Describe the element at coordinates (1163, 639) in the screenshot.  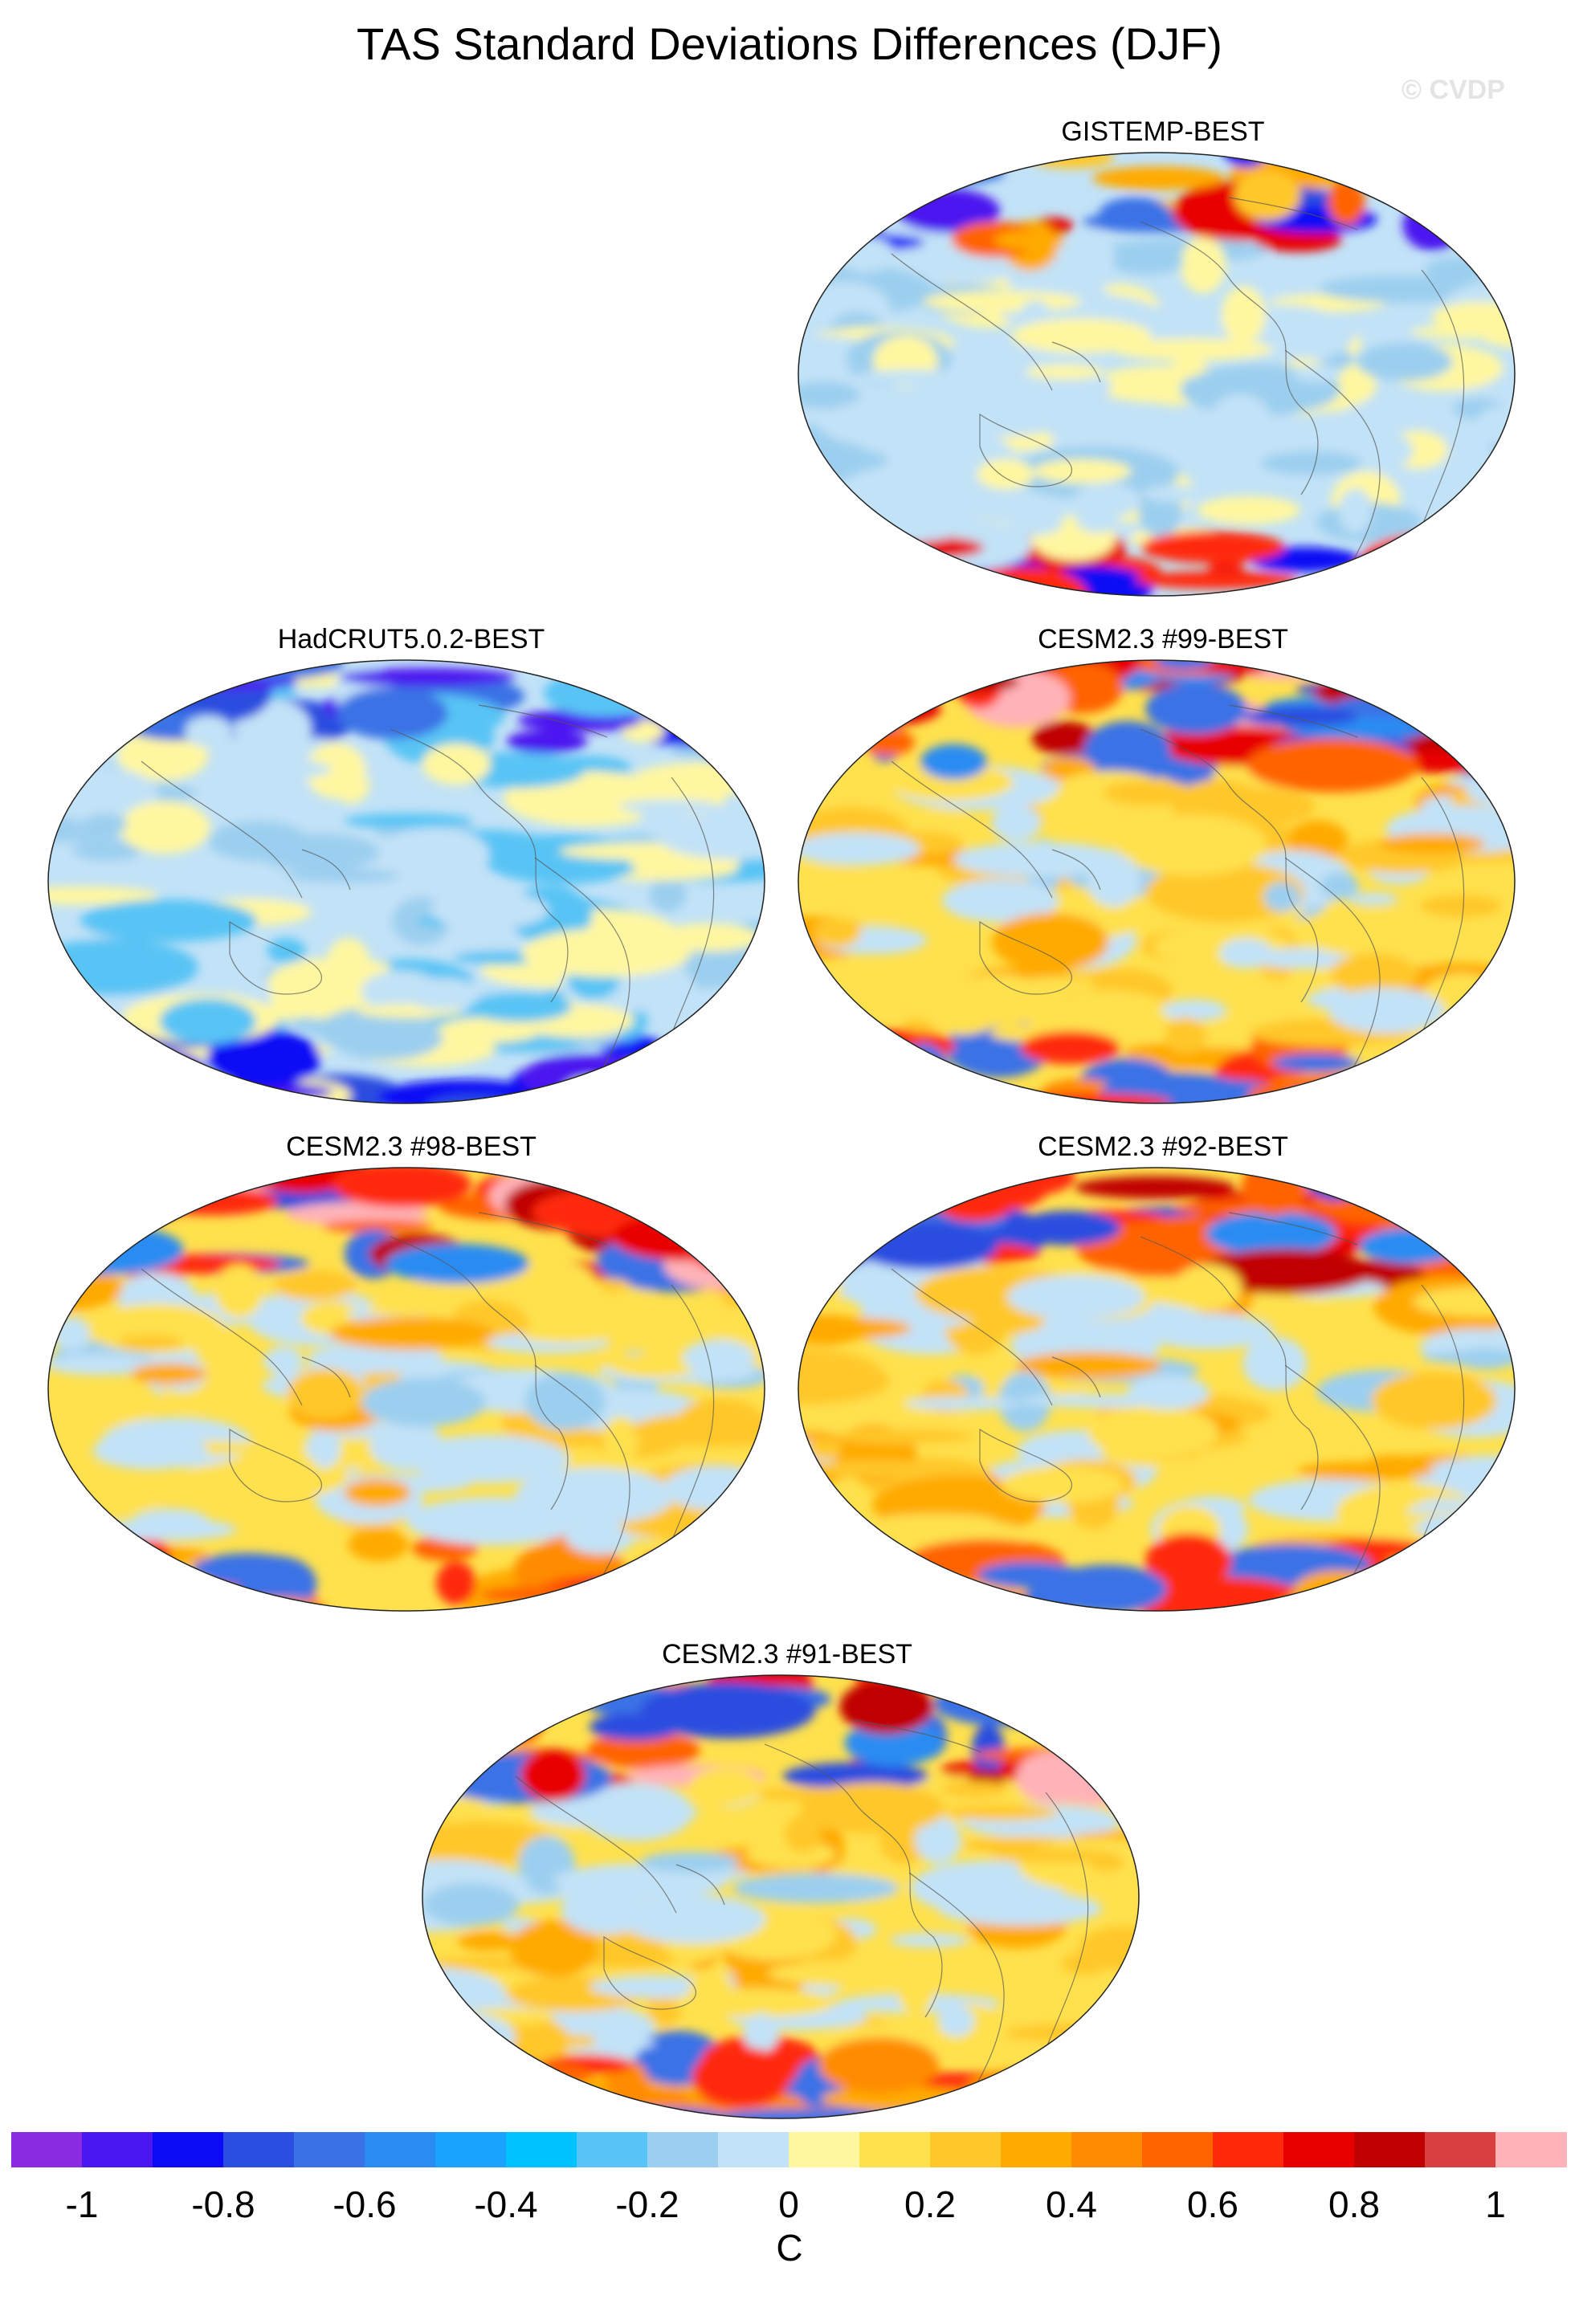
I see `panel-title-cesm99: CESM2.3 #99-BEST` at that location.